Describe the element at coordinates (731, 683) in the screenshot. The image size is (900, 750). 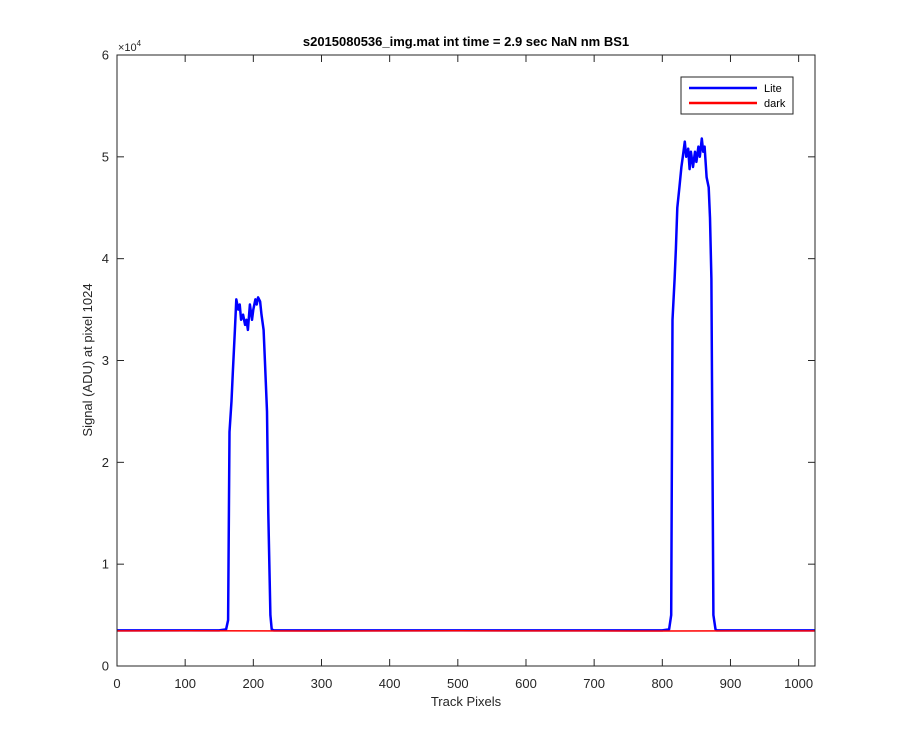
I see `x-tick-label: 900` at that location.